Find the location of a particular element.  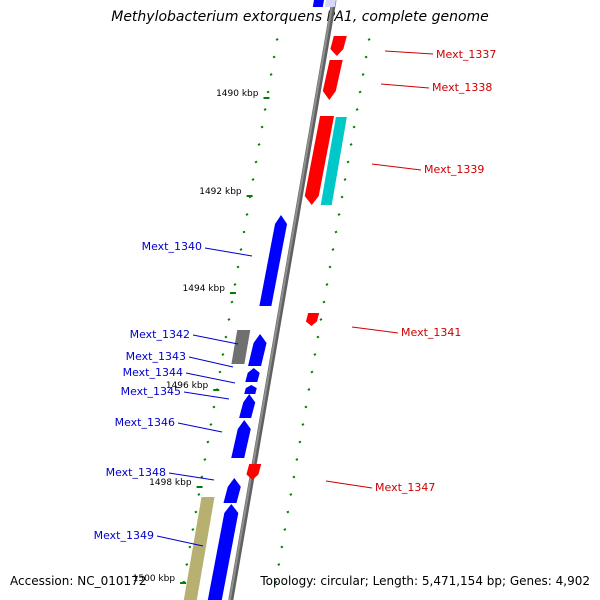

gene-partial-pale is located at coordinates (330, 3).